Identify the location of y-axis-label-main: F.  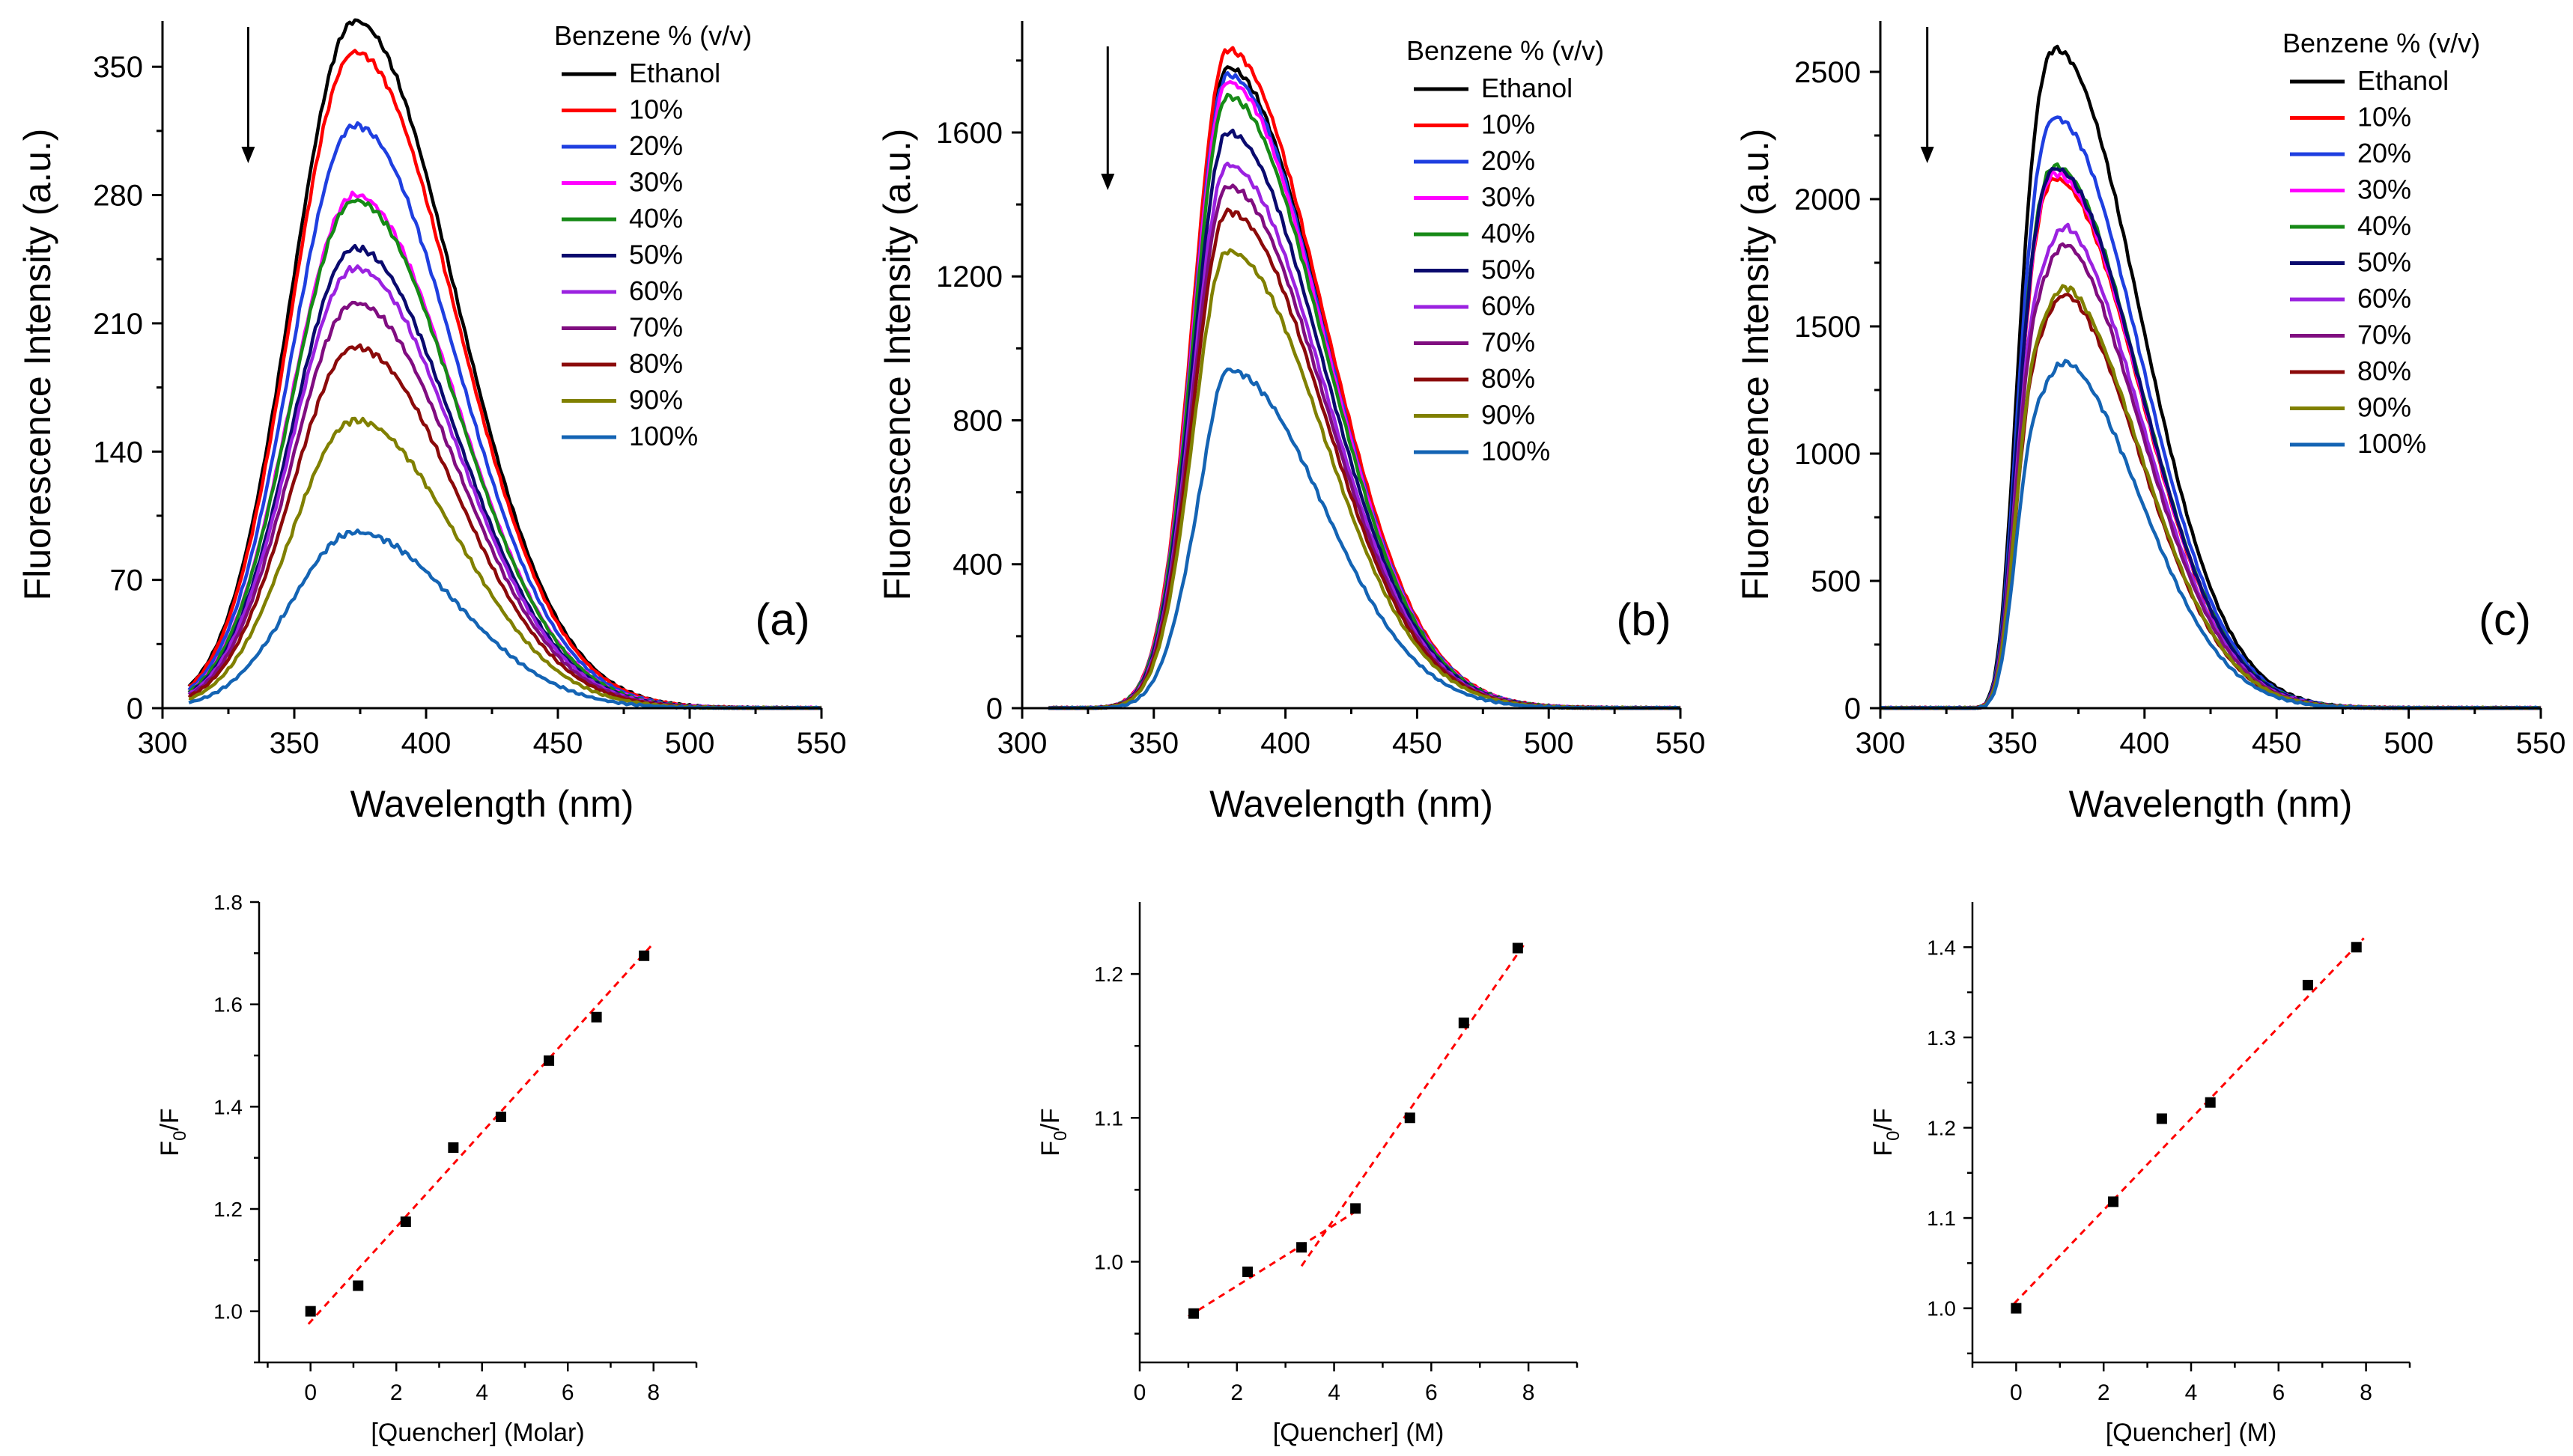
(1050, 1149).